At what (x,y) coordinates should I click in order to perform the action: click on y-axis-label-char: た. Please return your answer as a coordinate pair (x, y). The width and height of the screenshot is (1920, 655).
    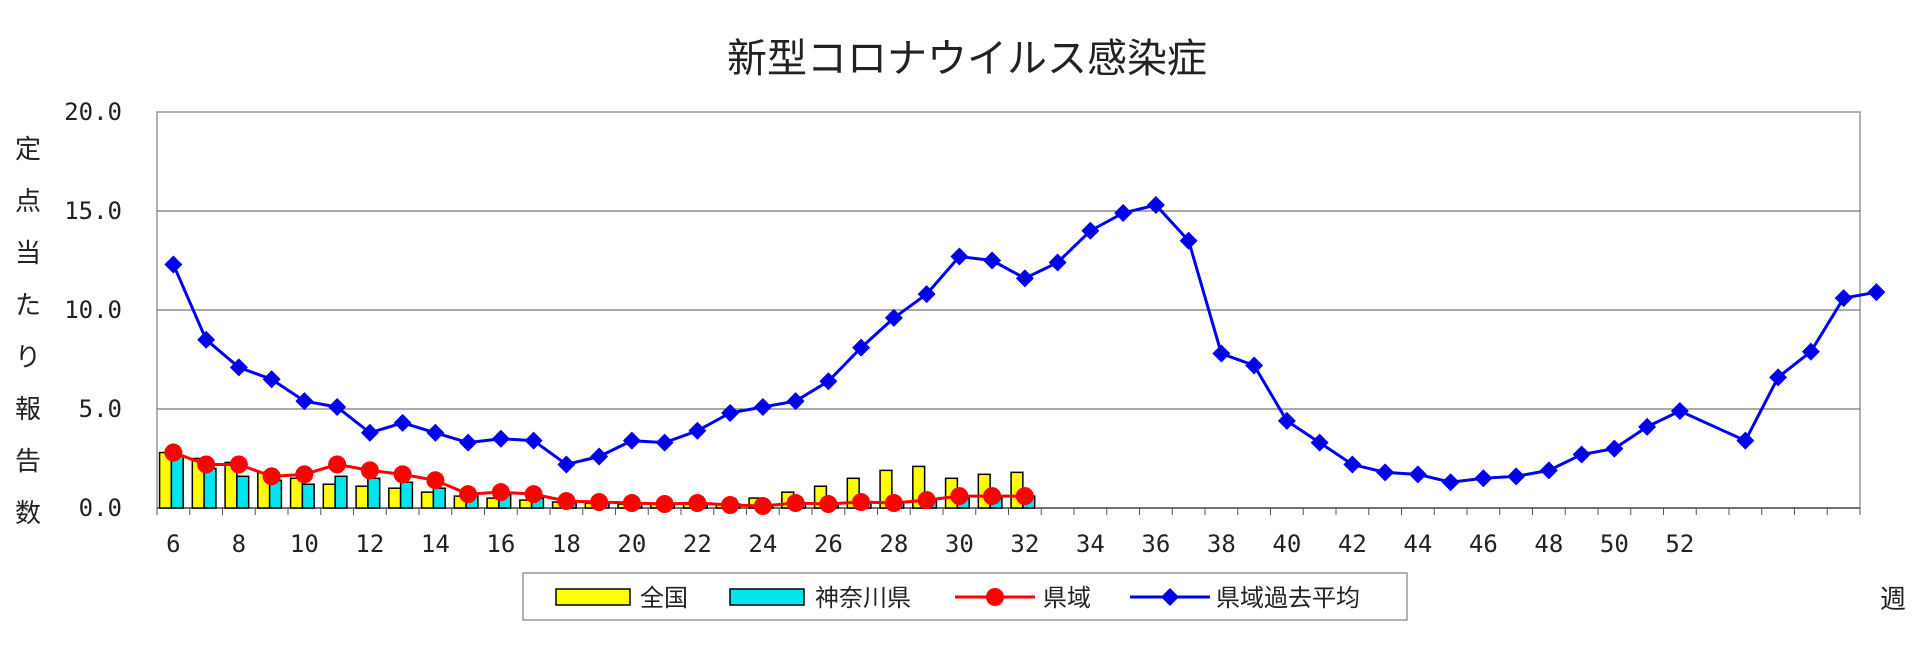
    Looking at the image, I should click on (28, 306).